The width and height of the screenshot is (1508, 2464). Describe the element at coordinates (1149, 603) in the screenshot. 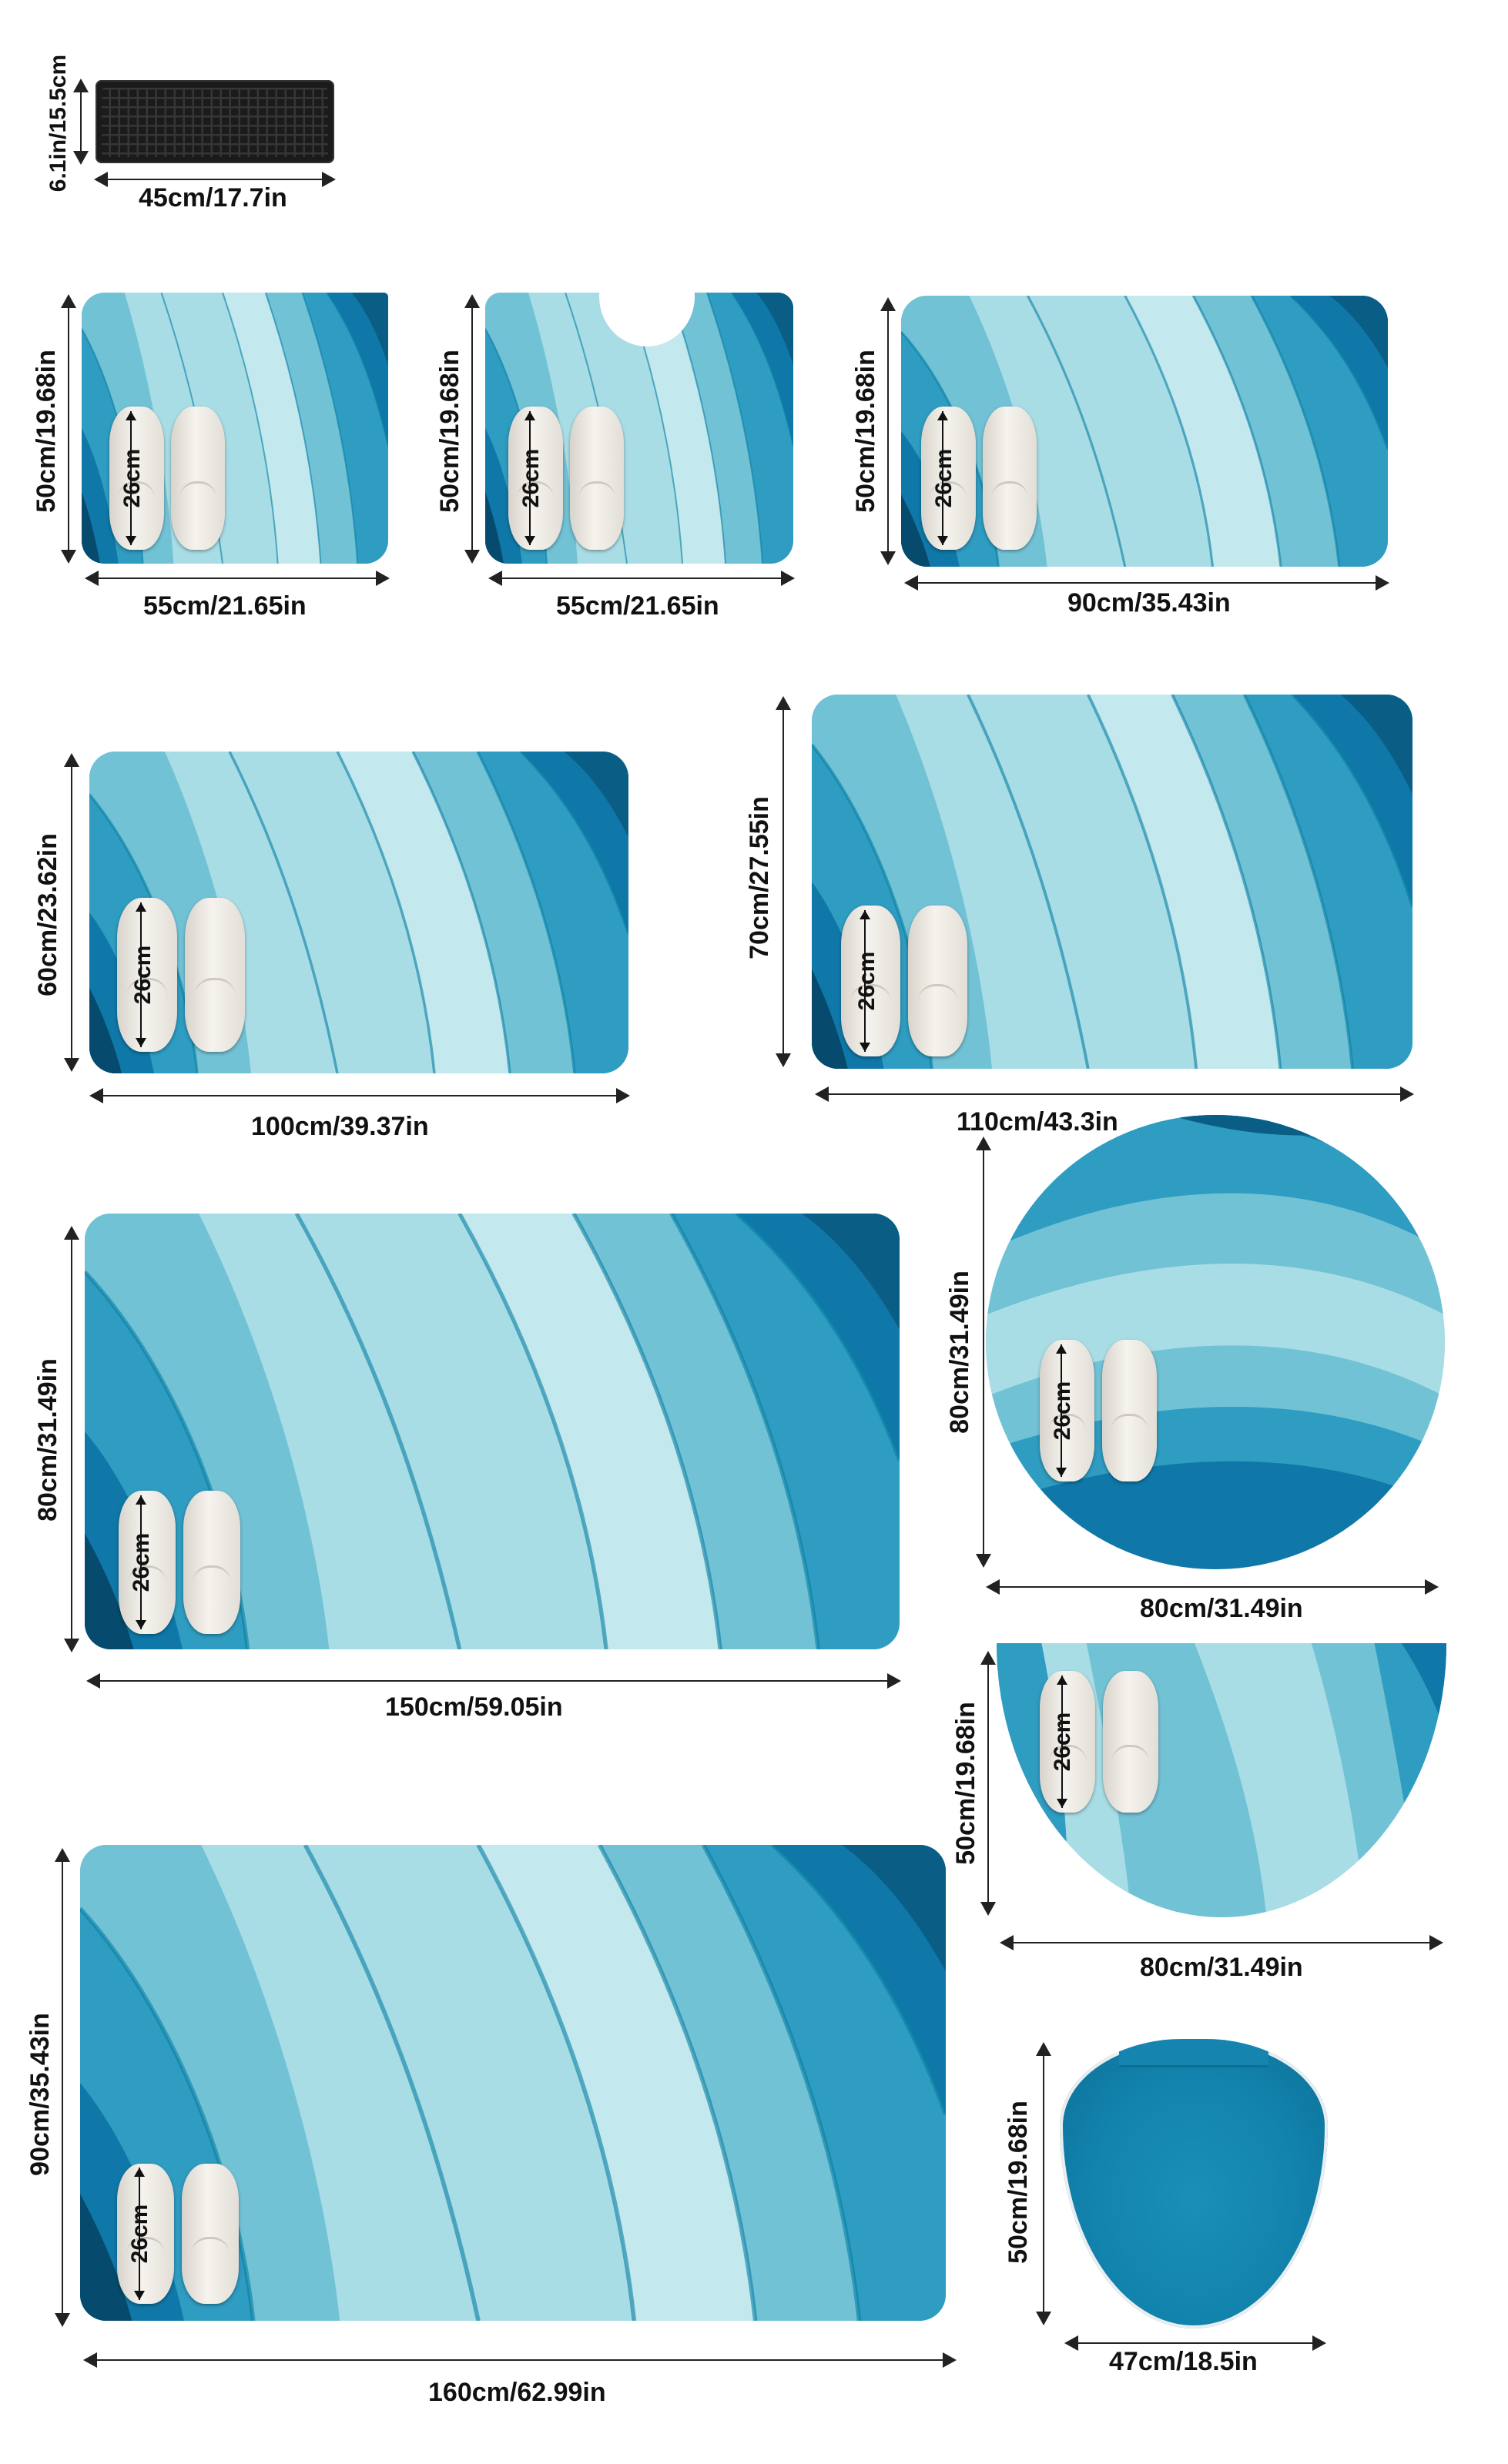

I see `width-label: 90cm/35.43in` at that location.